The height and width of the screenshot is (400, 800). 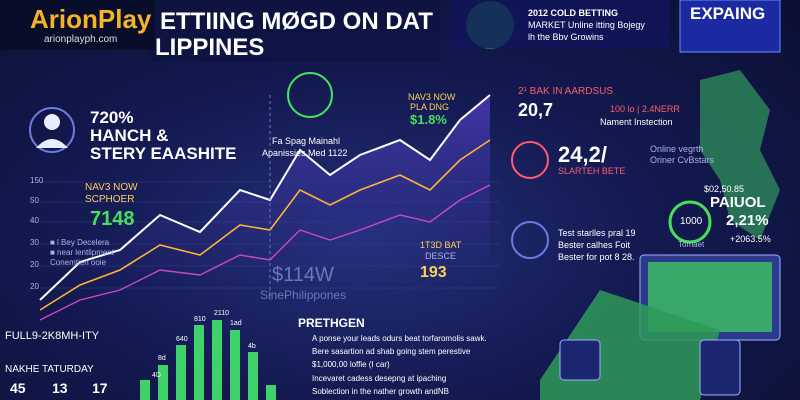 I want to click on right-label: +2063.5%, so click(x=750, y=239).